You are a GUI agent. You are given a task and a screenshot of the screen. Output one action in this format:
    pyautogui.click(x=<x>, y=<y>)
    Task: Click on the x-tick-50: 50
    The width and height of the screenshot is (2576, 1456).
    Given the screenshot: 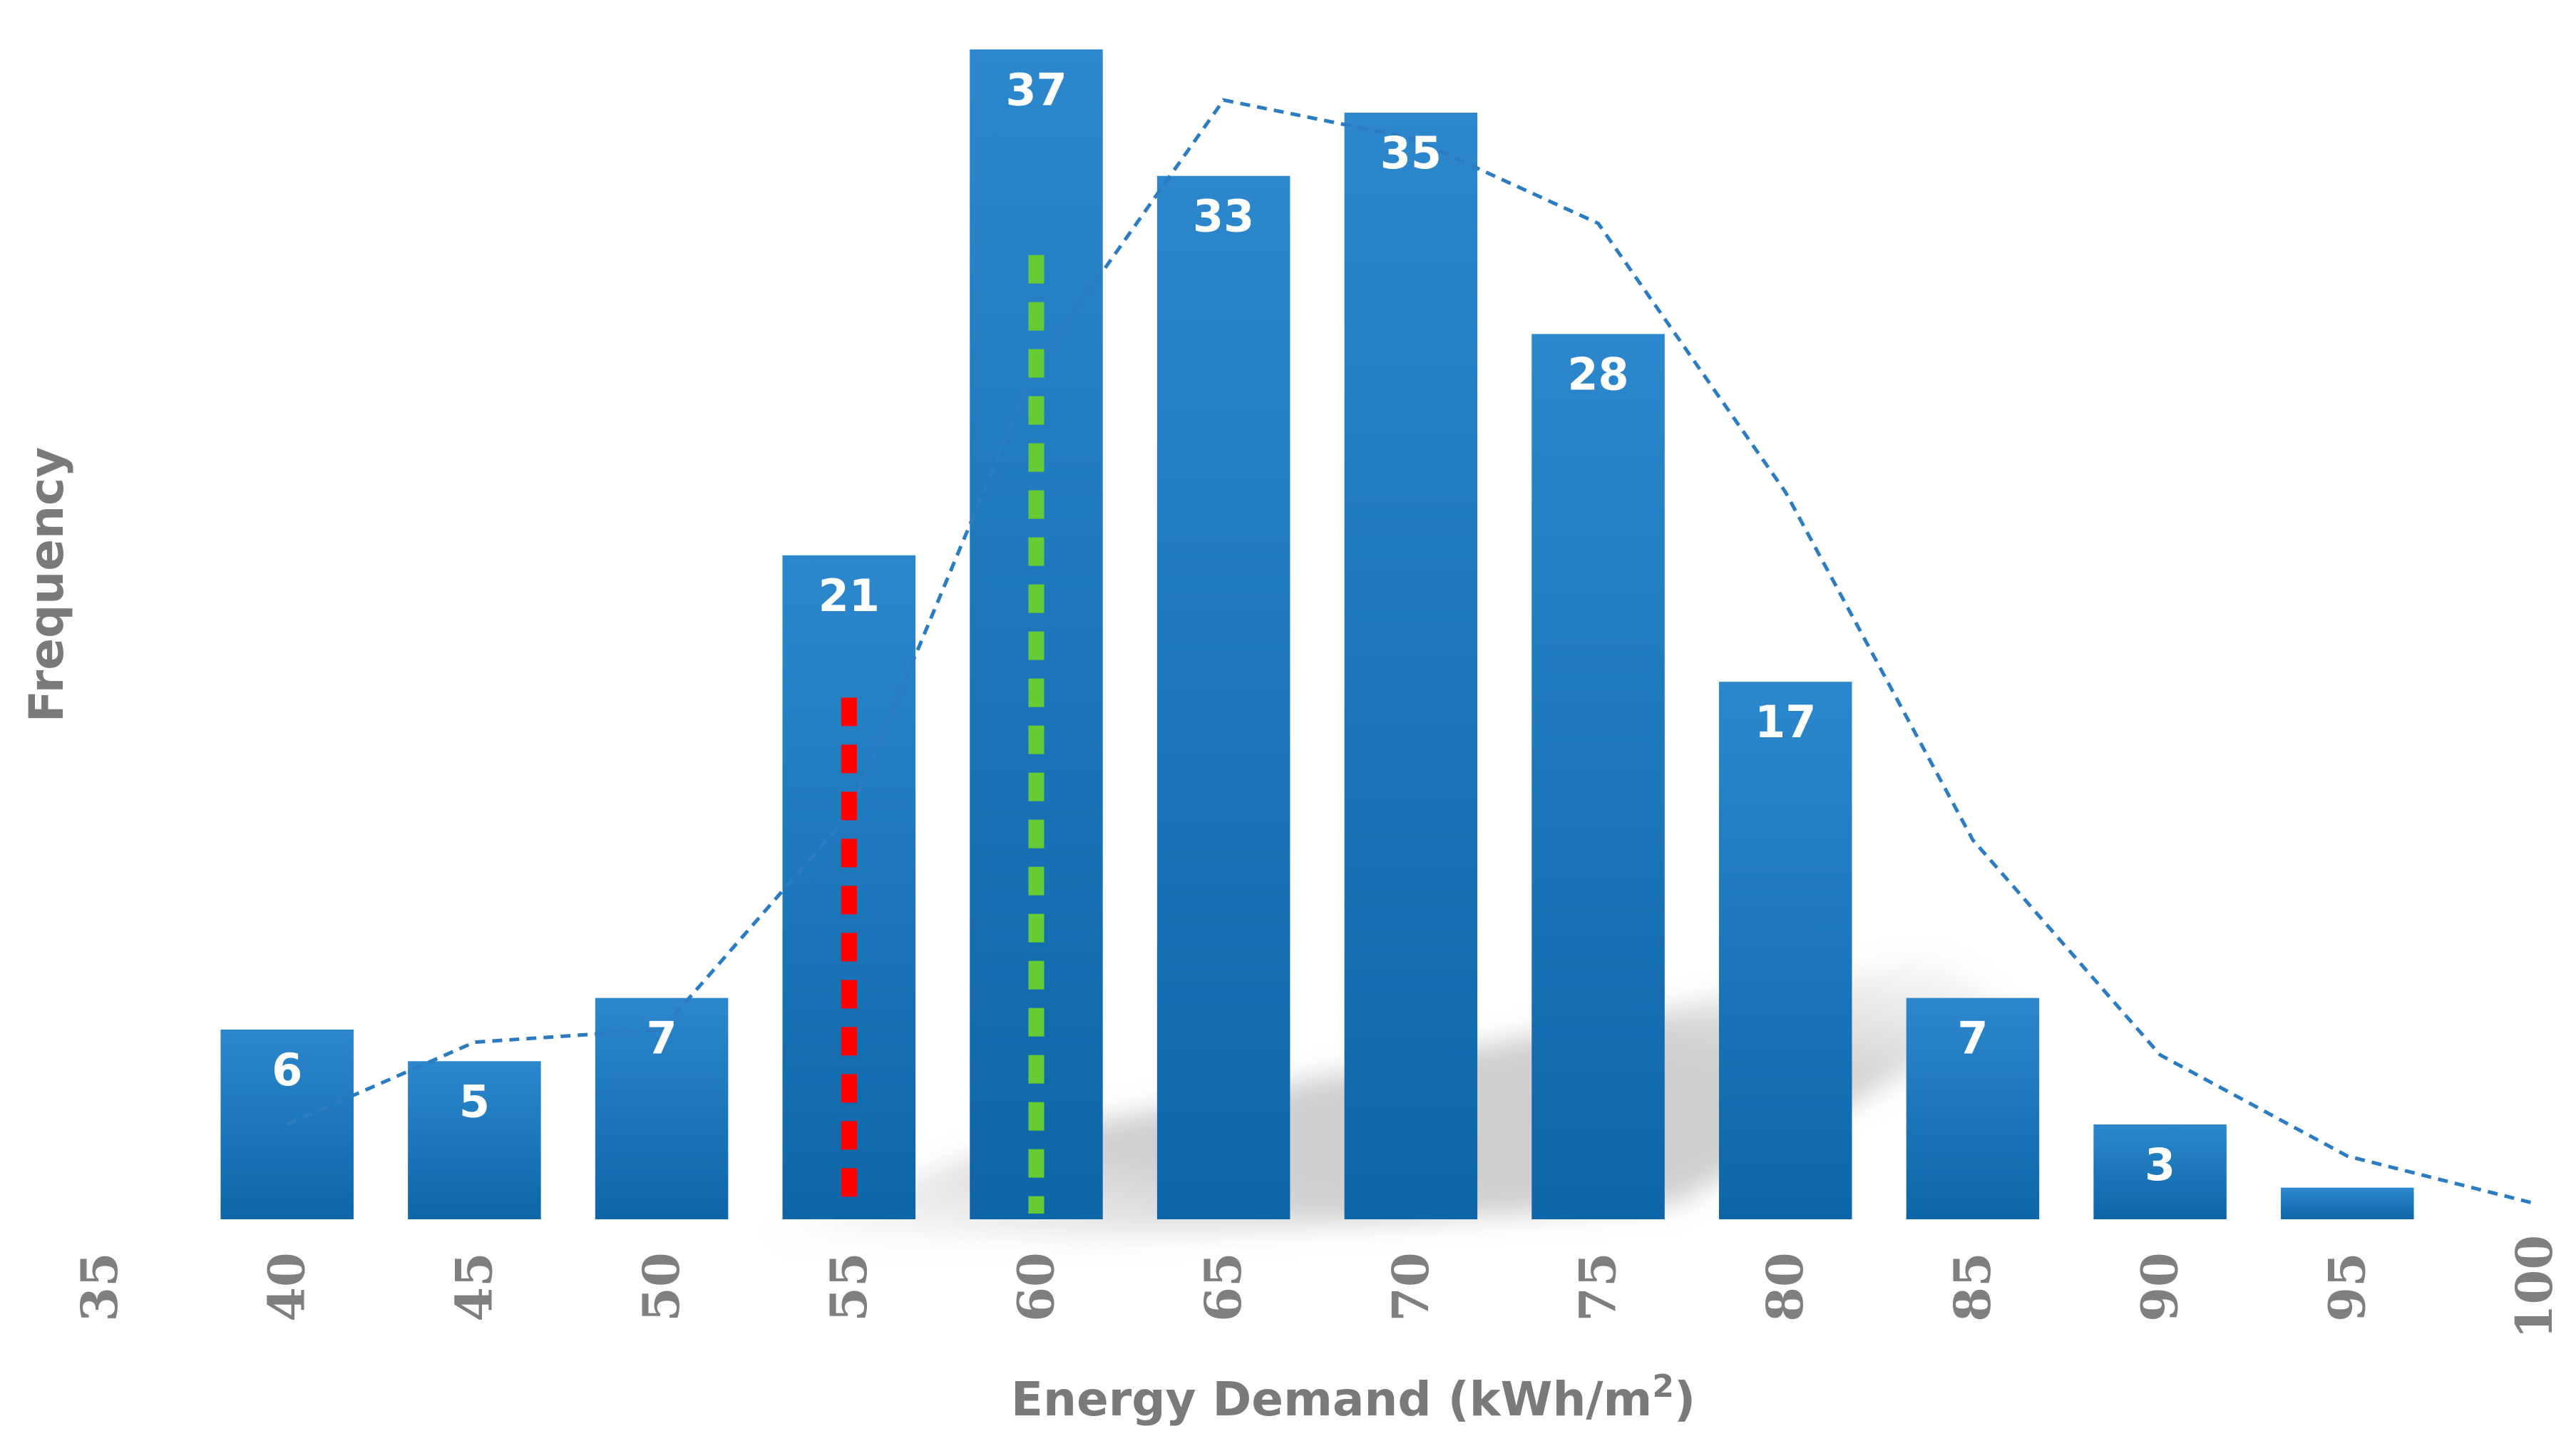 What is the action you would take?
    pyautogui.click(x=661, y=1286)
    